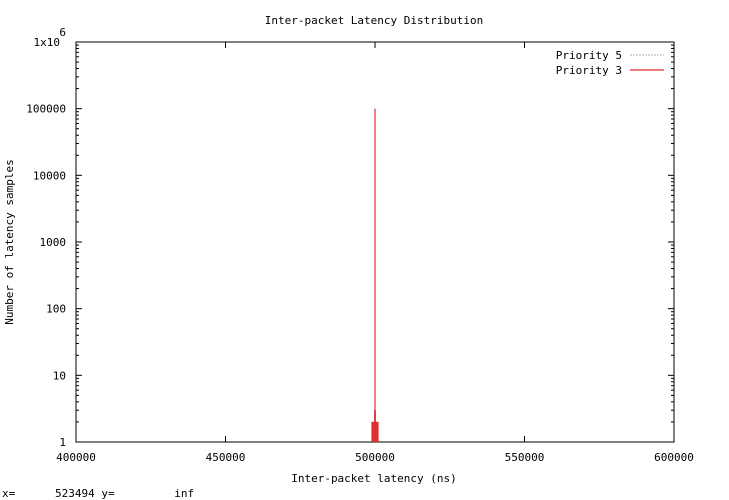  I want to click on x-tick-label: 450000, so click(226, 457).